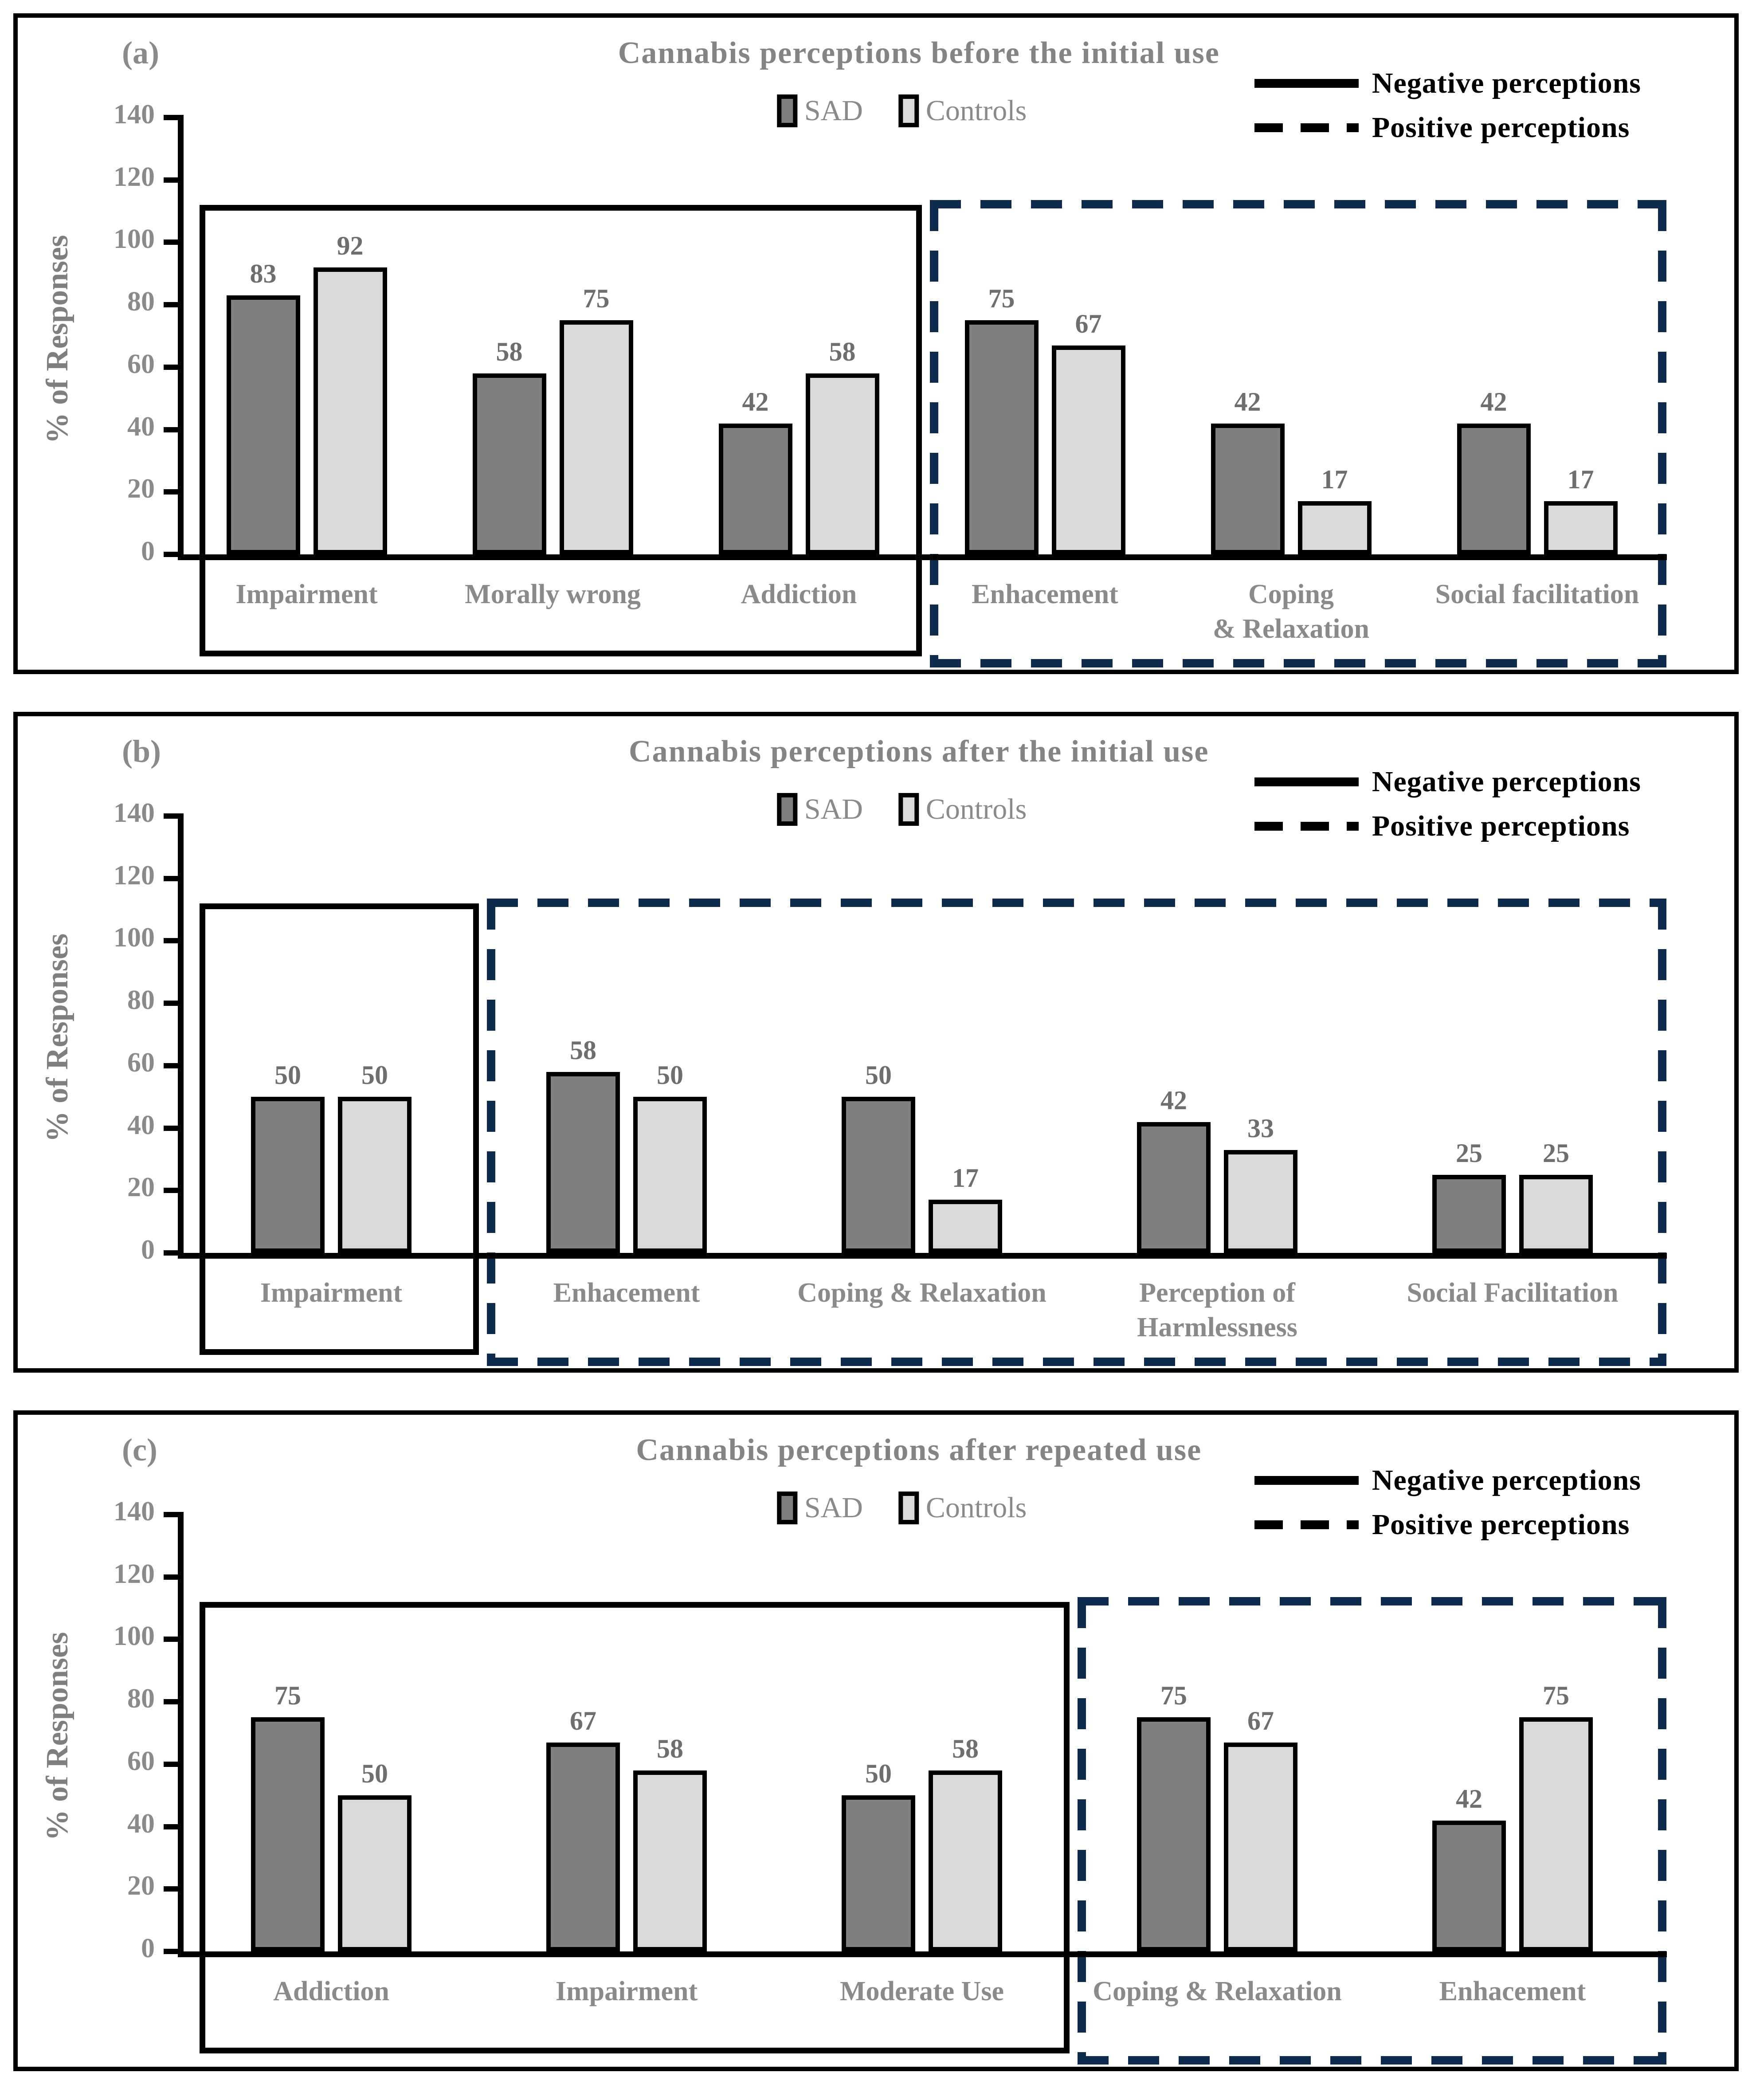 This screenshot has height=2100, width=1752. I want to click on positive-legend-row: Positive perceptions, so click(1447, 128).